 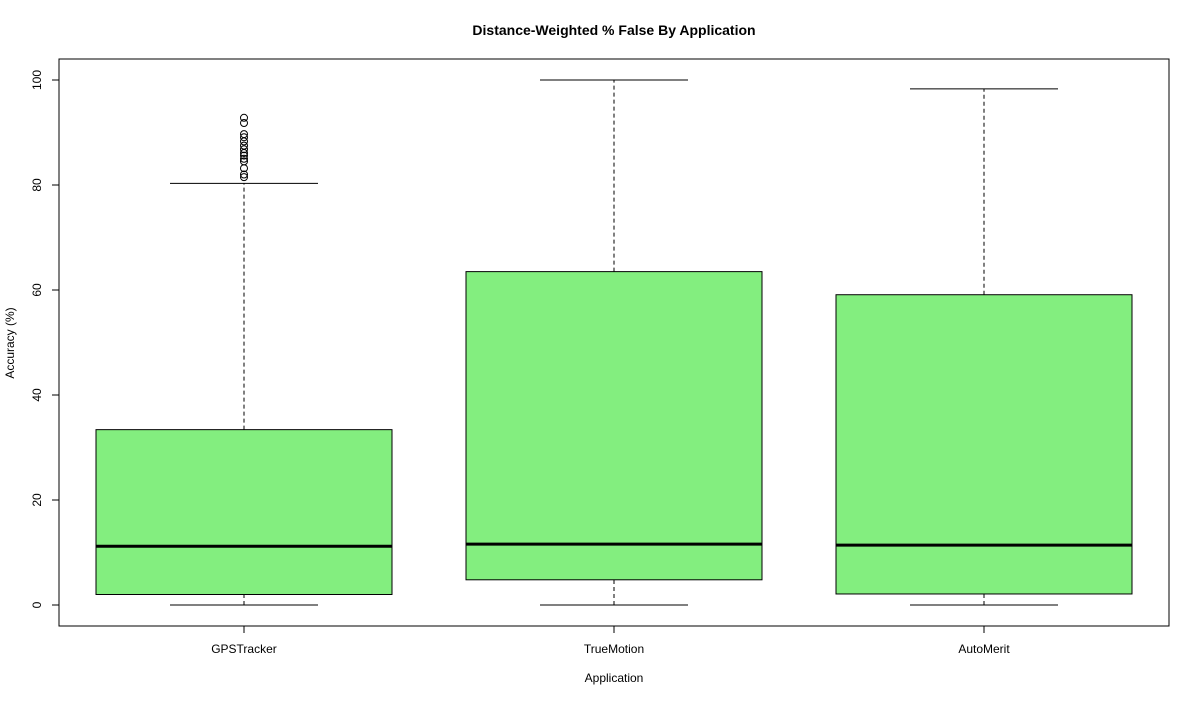 What do you see at coordinates (614, 649) in the screenshot?
I see `x-tick-label: TrueMotion` at bounding box center [614, 649].